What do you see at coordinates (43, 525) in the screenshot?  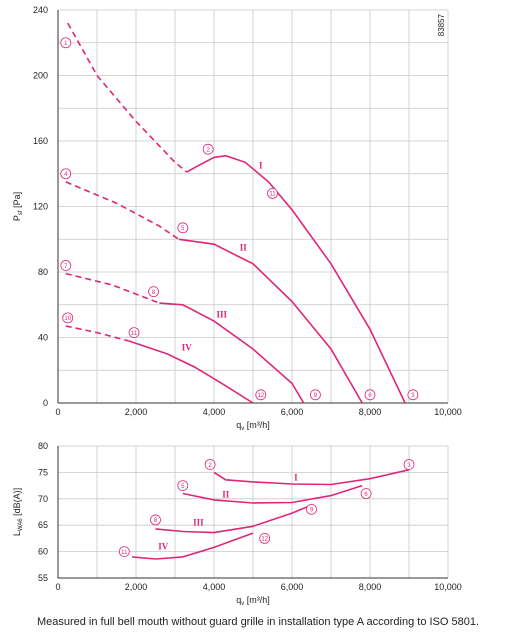 I see `y-tick-label: 65` at bounding box center [43, 525].